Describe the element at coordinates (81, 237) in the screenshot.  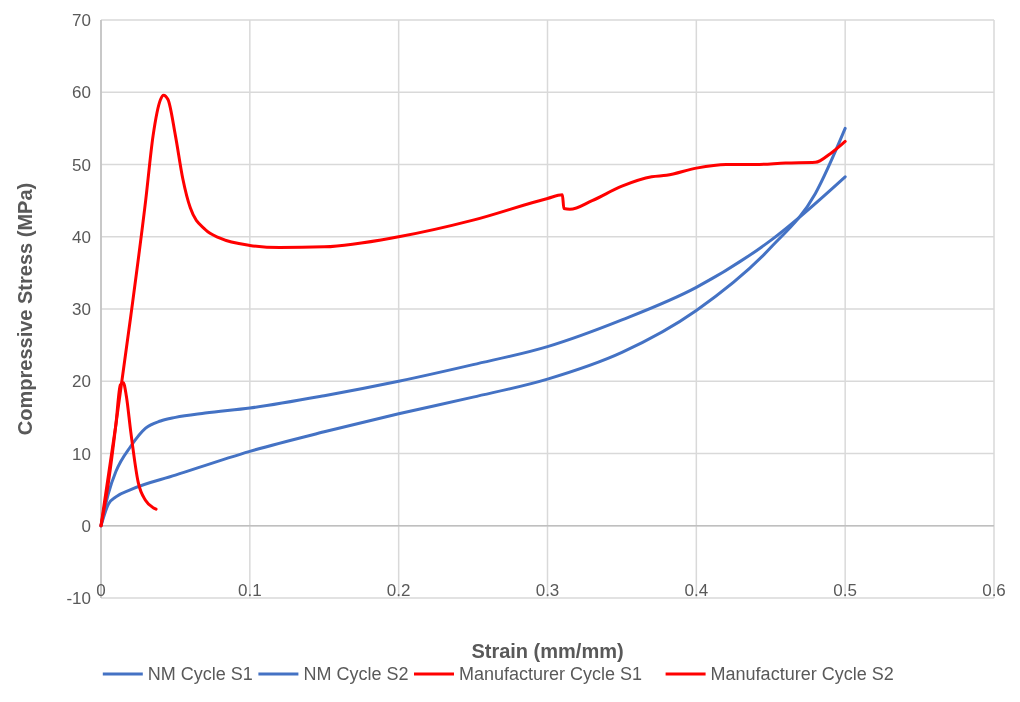
I see `y-tick-label: 40` at that location.